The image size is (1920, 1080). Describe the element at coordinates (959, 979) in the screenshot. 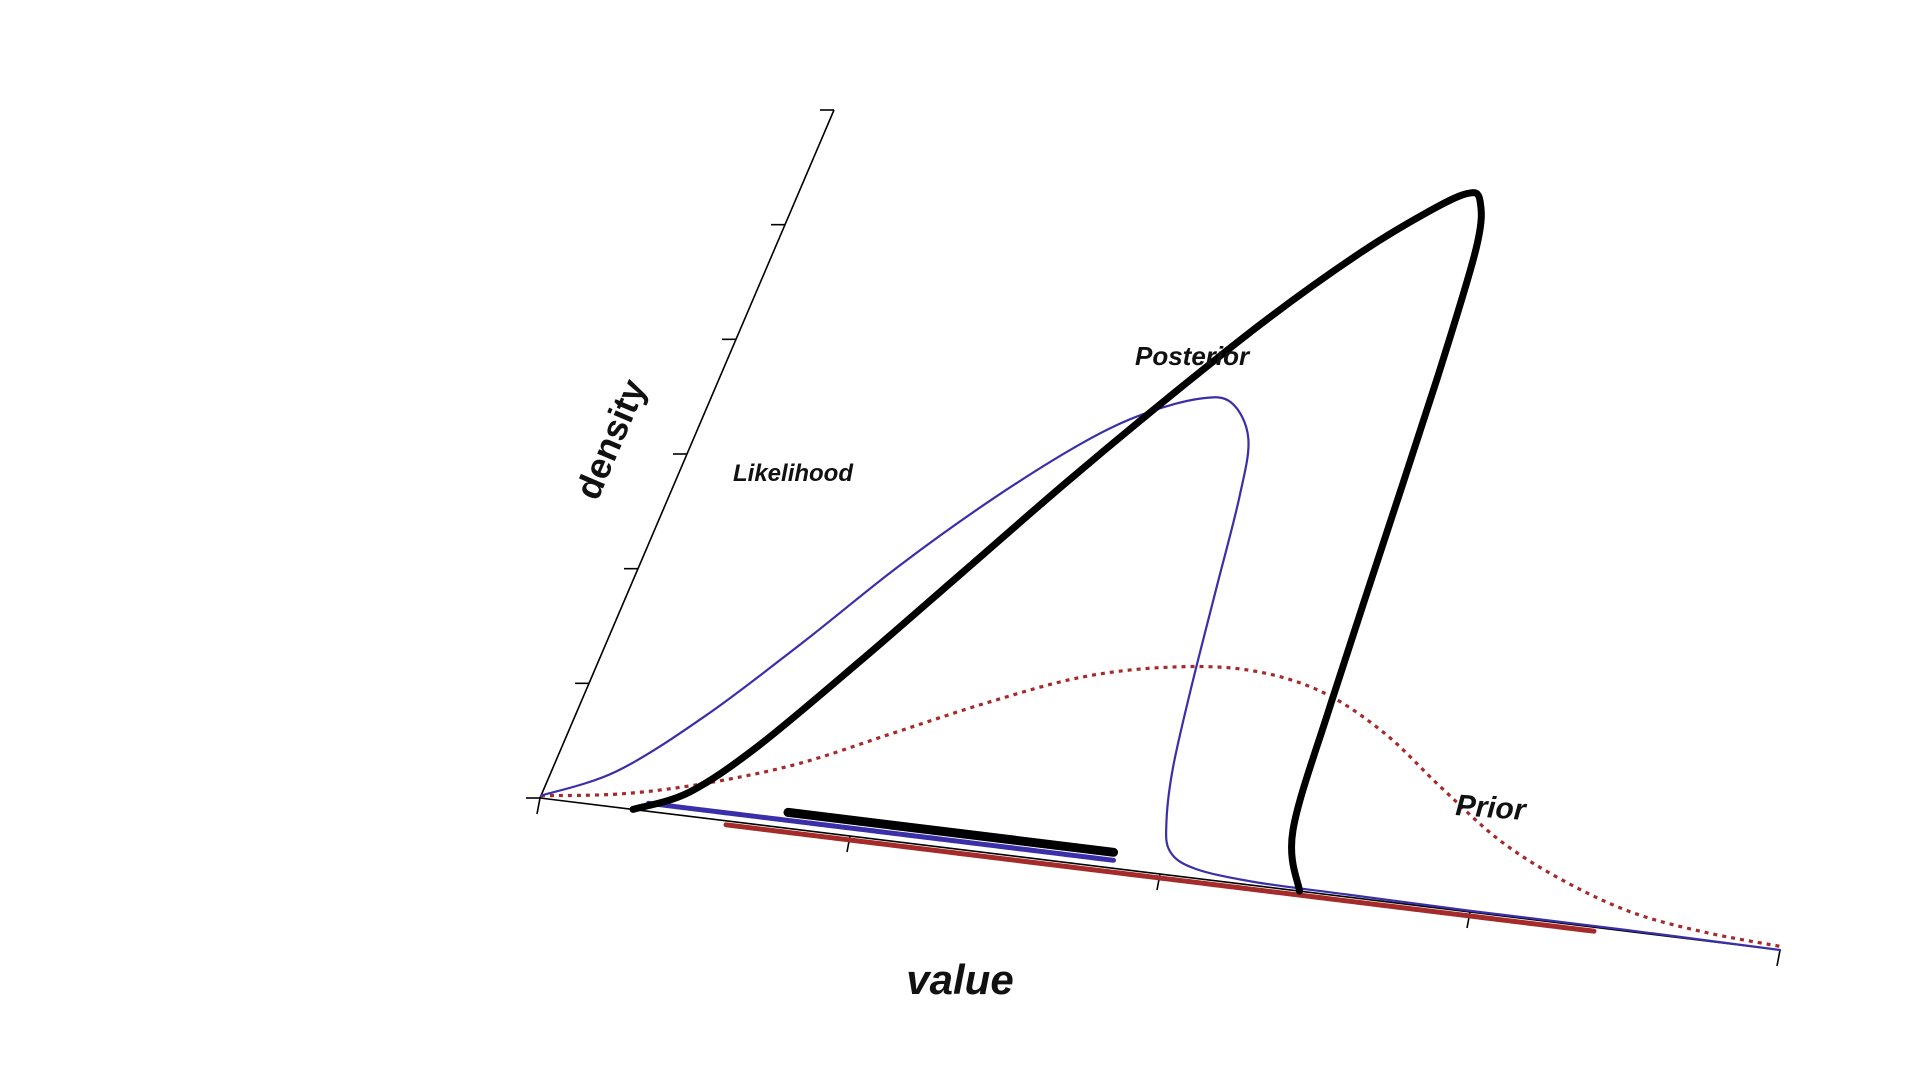

I see `x-axis-title: value` at that location.